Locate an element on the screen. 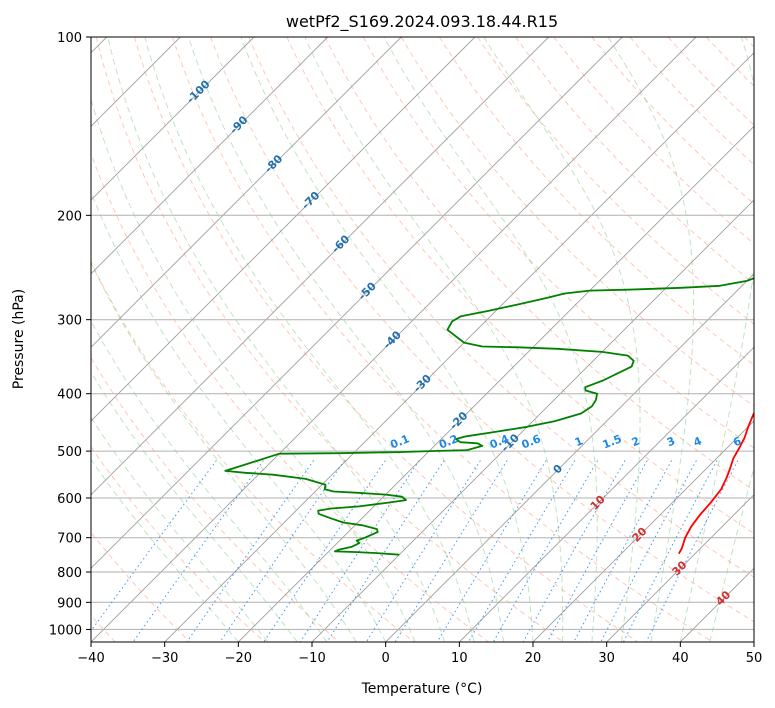 Image resolution: width=775 pixels, height=708 pixels. y-tick-label: 800 is located at coordinates (69, 573).